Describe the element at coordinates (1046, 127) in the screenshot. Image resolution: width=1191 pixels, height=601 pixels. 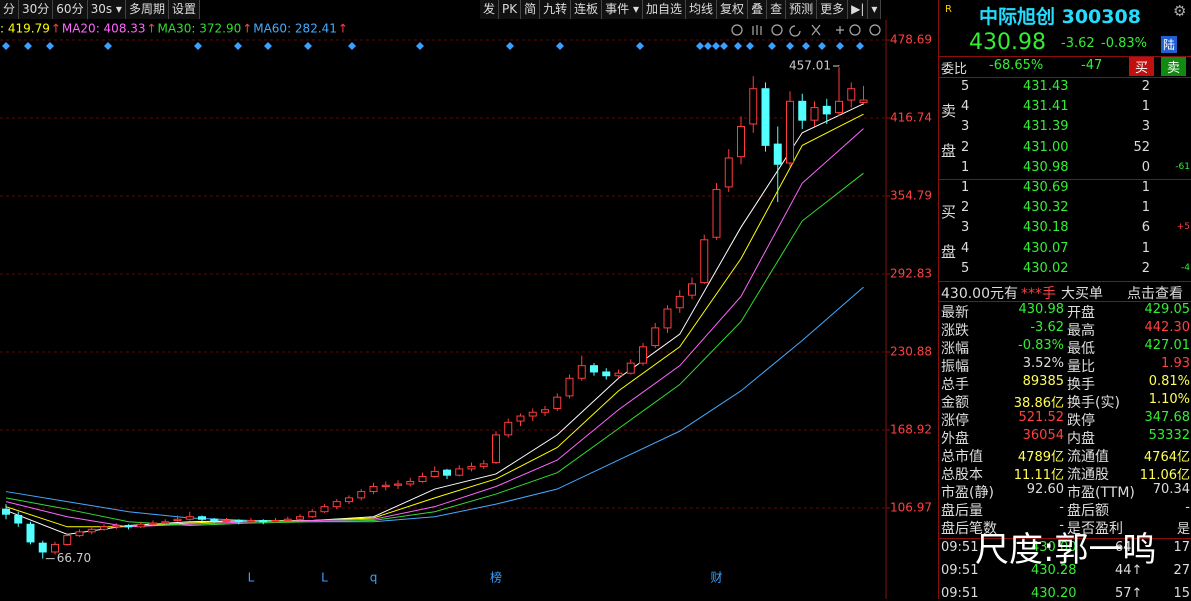
I see `level-price: 431.39` at that location.